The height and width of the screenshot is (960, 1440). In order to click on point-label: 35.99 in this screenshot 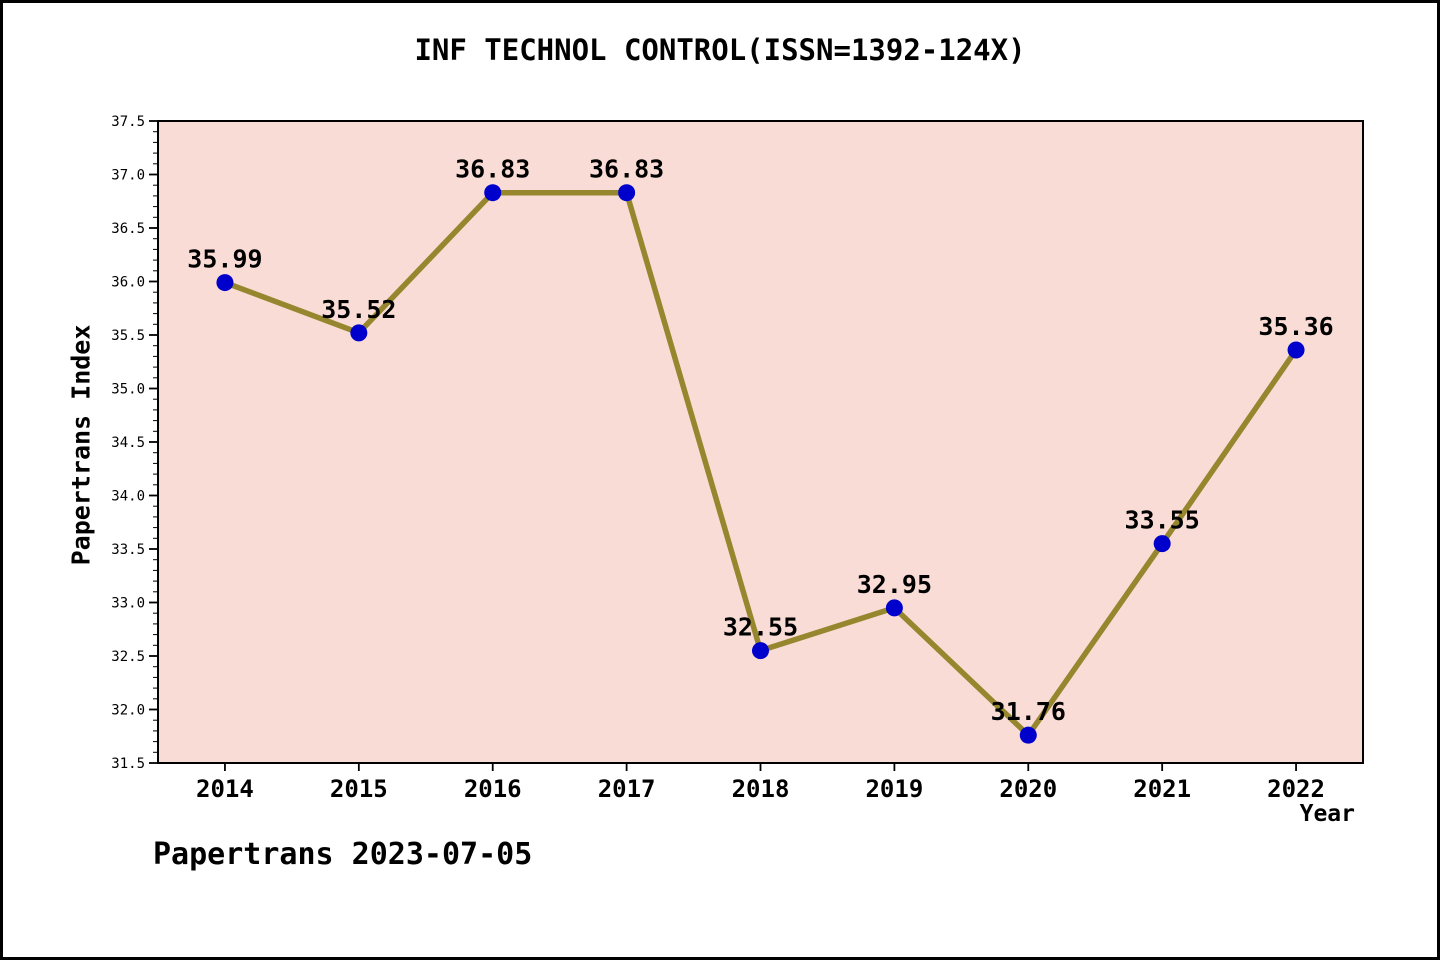, I will do `click(224, 259)`.